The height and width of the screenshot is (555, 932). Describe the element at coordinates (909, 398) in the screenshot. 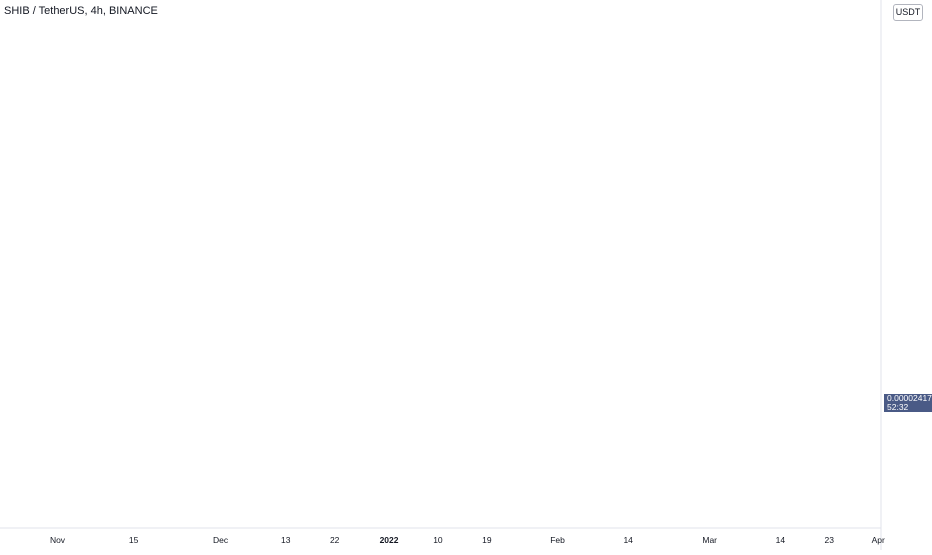

I see `last-price-value: 0.00002417` at that location.